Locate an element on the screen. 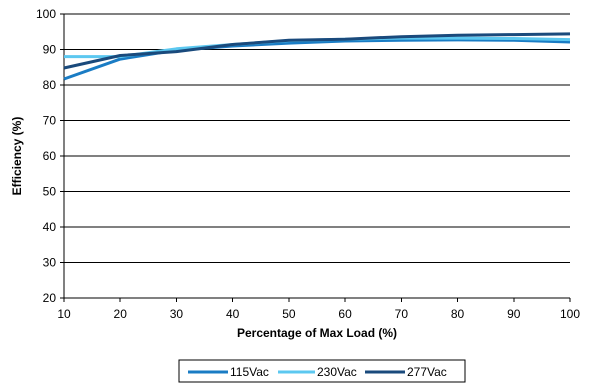 The height and width of the screenshot is (385, 590). data-series is located at coordinates (317, 56).